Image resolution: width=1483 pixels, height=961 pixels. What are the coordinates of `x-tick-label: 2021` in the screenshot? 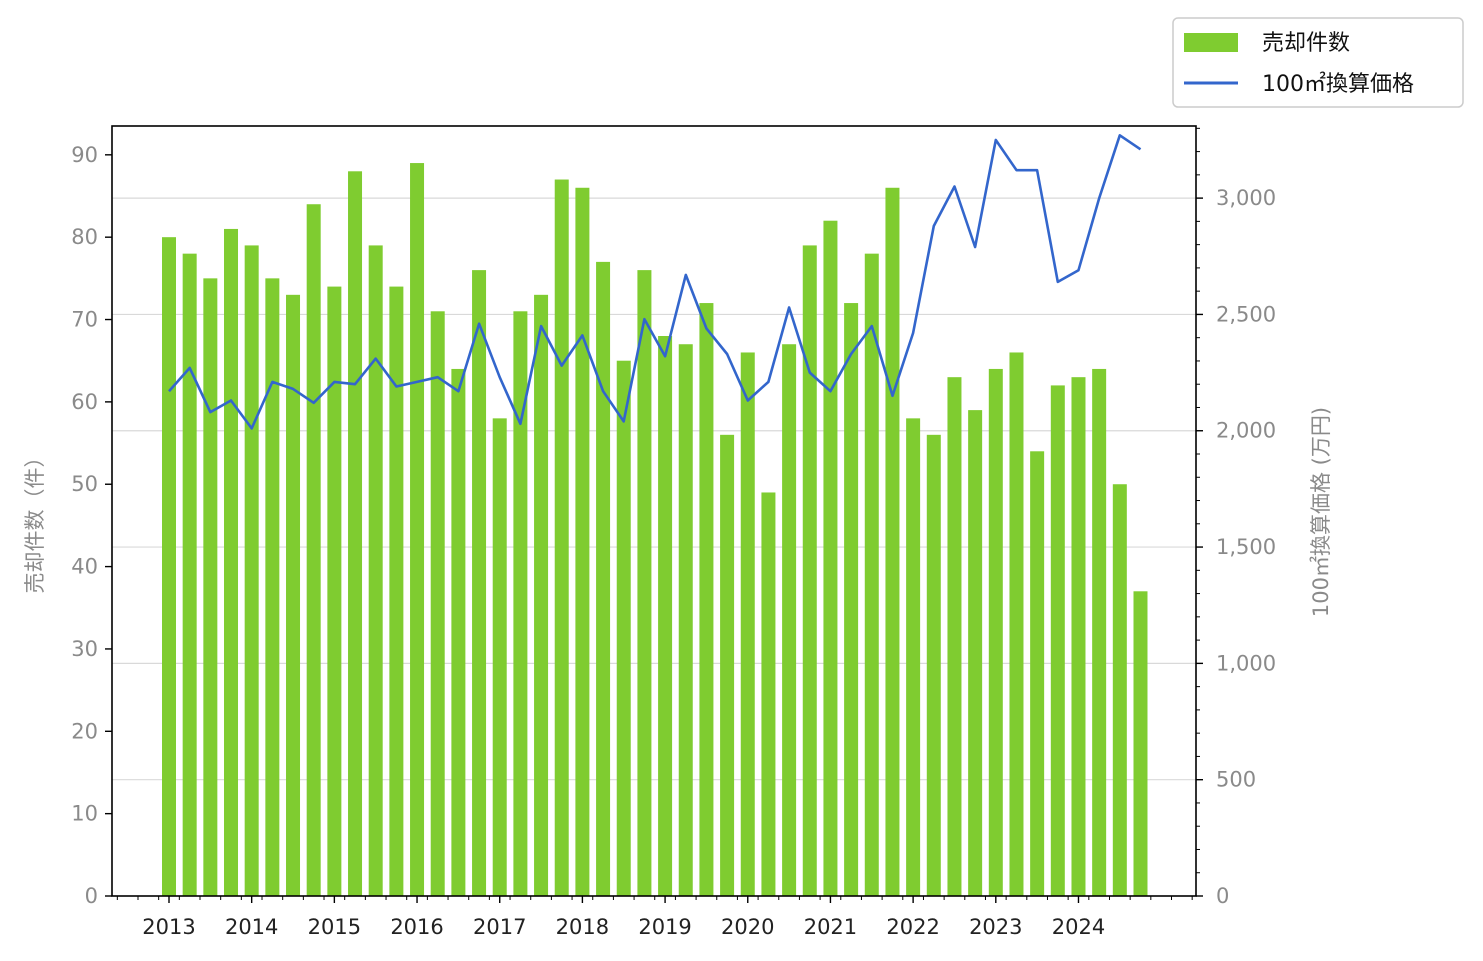 It's located at (830, 927).